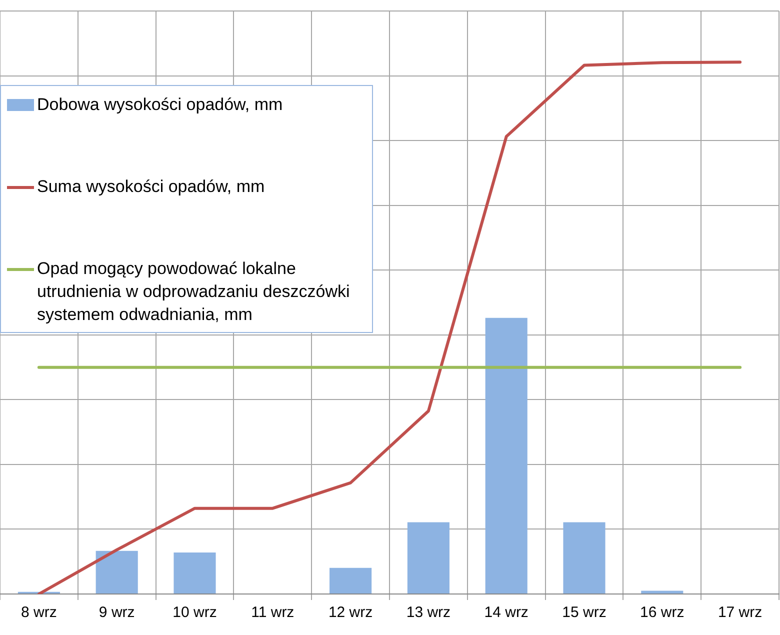 The height and width of the screenshot is (635, 780). I want to click on x-tick-label: 8 wrz, so click(39, 613).